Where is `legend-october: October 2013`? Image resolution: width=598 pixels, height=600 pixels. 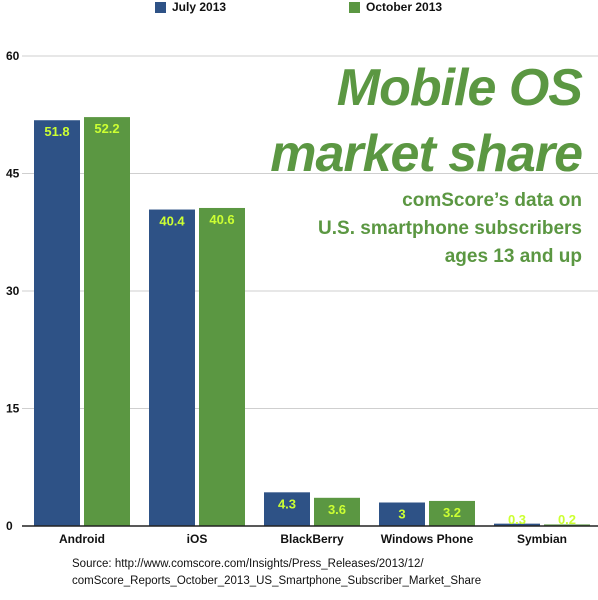
legend-october: October 2013 is located at coordinates (395, 7).